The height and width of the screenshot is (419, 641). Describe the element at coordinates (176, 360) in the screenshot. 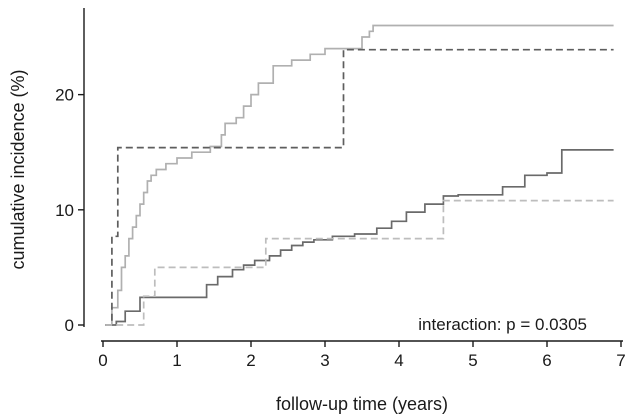

I see `x-tick-label: 1` at that location.